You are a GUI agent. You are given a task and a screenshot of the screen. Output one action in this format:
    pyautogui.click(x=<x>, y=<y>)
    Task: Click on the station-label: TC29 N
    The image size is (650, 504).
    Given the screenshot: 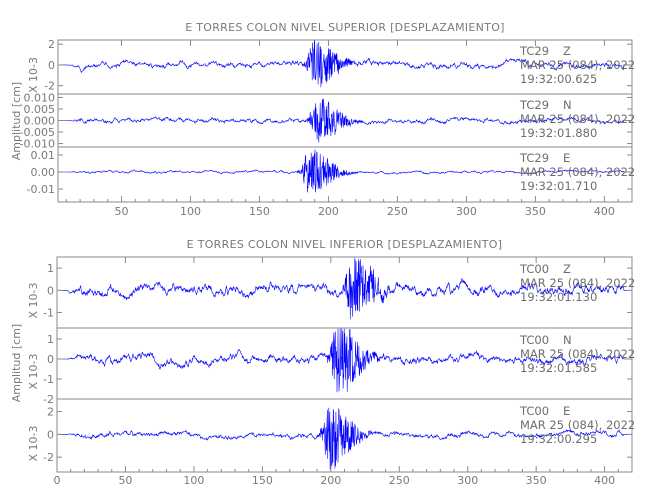 What is the action you would take?
    pyautogui.click(x=545, y=105)
    